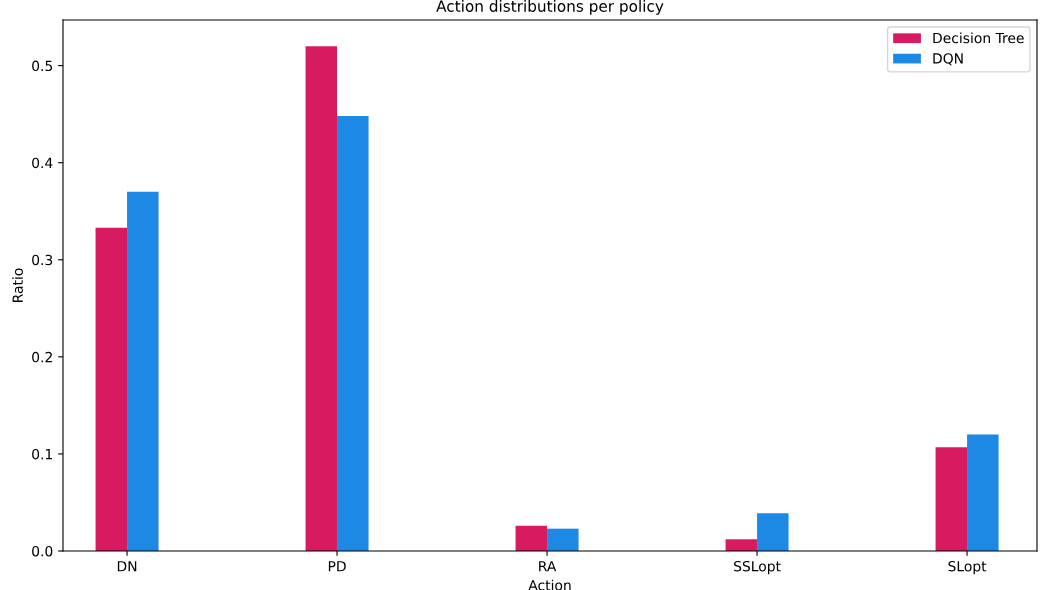 This screenshot has width=1040, height=590. What do you see at coordinates (967, 567) in the screenshot?
I see `x-tick-label: SLopt` at bounding box center [967, 567].